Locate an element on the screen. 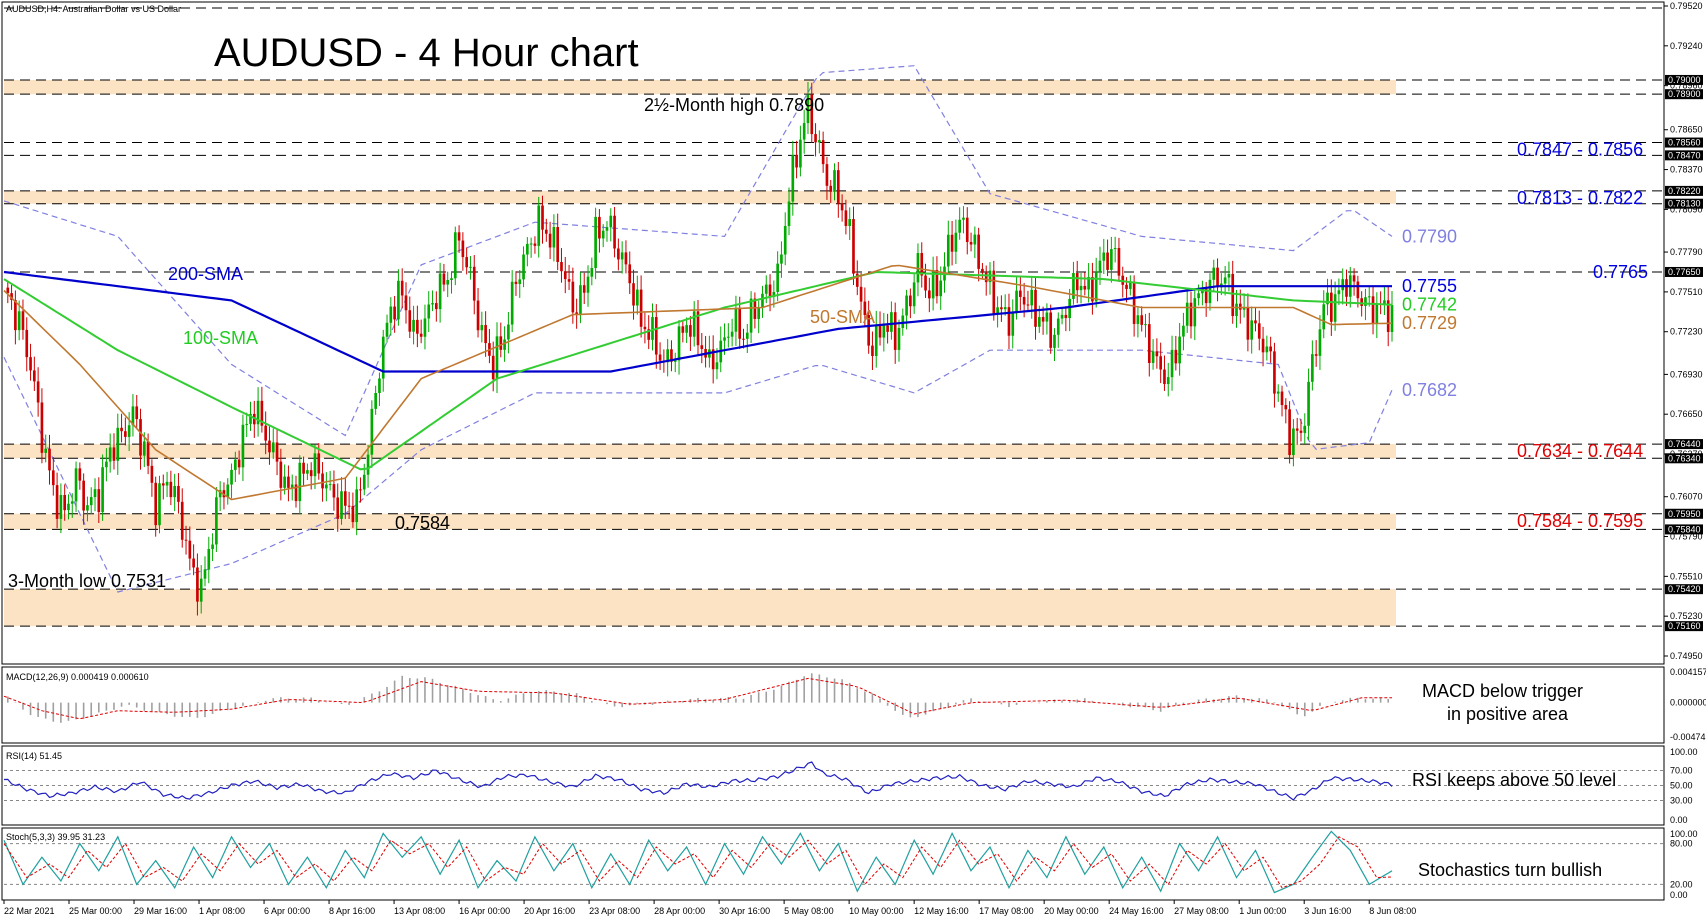  price-tick-label: 0.79240 is located at coordinates (1686, 46).